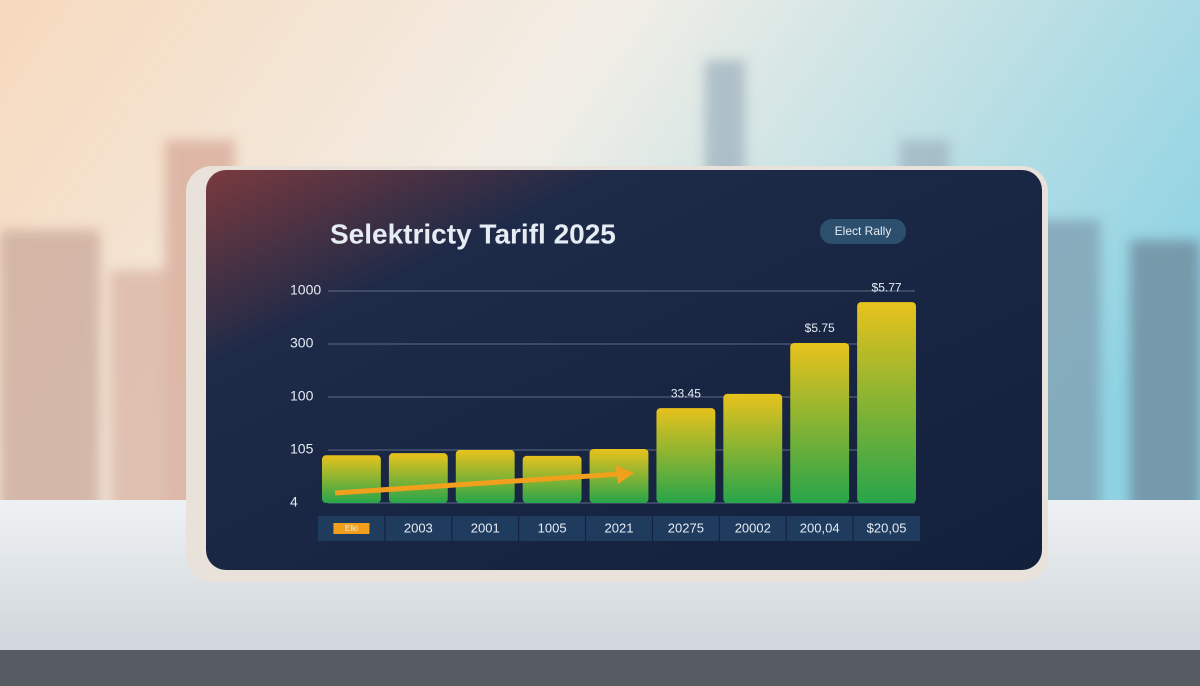 The height and width of the screenshot is (686, 1200). What do you see at coordinates (887, 287) in the screenshot?
I see `annotation: $5.77` at bounding box center [887, 287].